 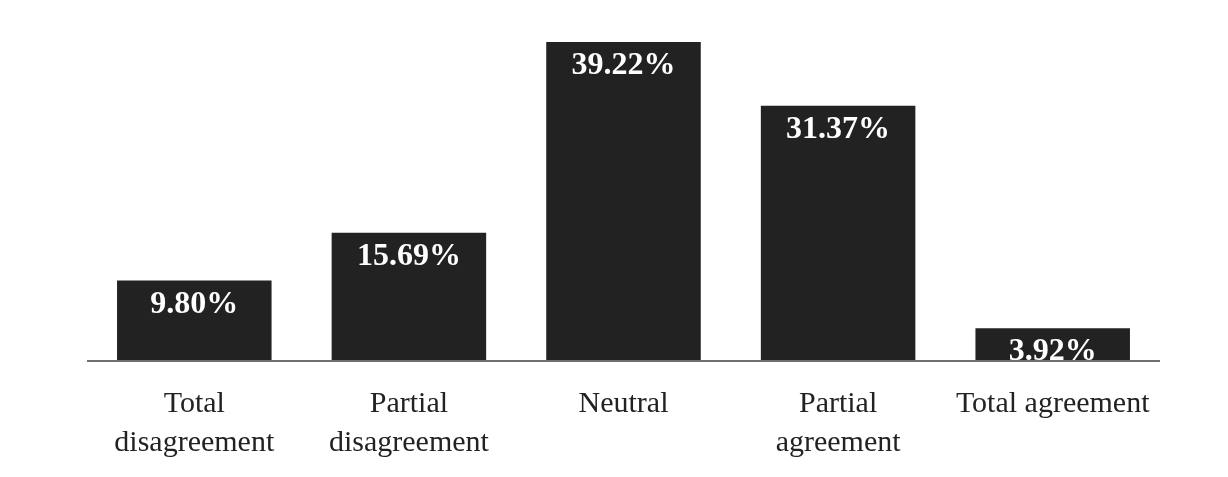 What do you see at coordinates (194, 301) in the screenshot?
I see `data-label: 9.80%` at bounding box center [194, 301].